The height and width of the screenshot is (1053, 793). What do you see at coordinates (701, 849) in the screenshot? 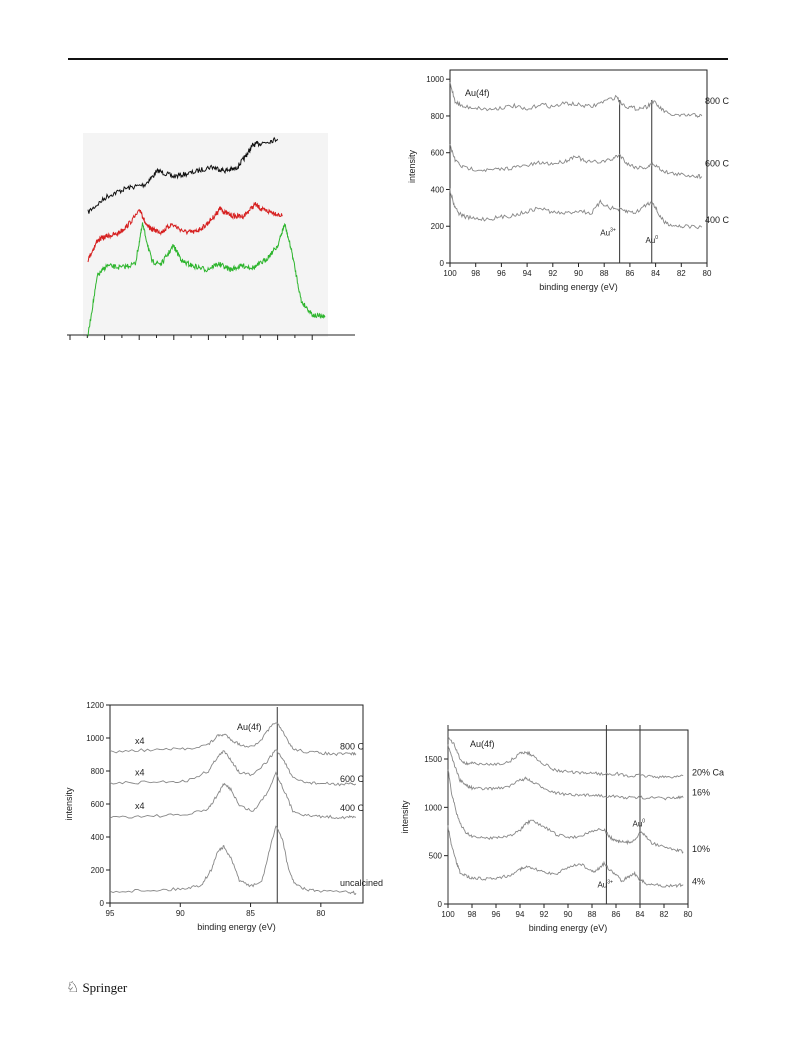
I see `series-label: 10%` at bounding box center [701, 849].